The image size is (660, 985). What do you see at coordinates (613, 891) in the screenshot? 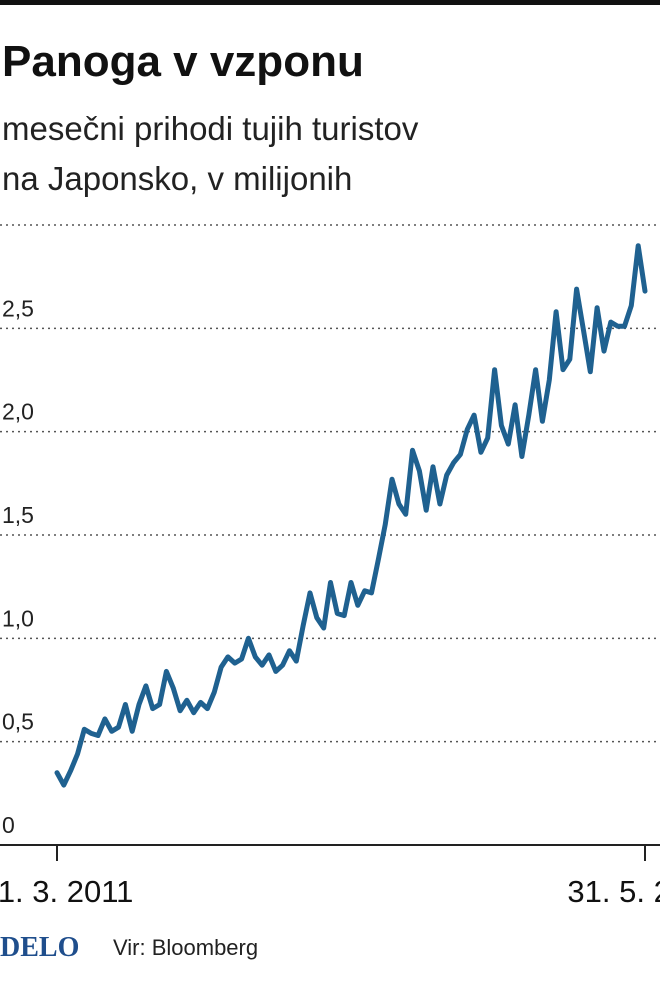
I see `x-tick-label: 31. 5. 2018` at bounding box center [613, 891].